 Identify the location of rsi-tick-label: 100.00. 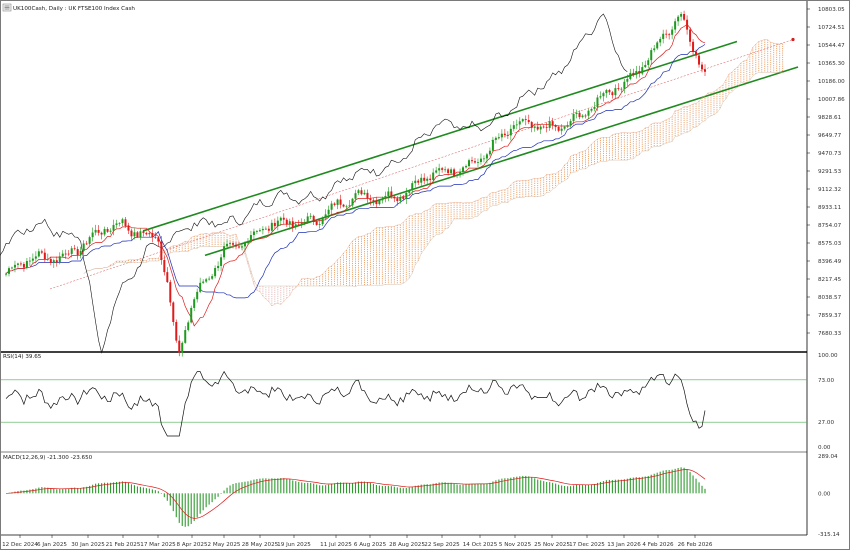
(828, 356).